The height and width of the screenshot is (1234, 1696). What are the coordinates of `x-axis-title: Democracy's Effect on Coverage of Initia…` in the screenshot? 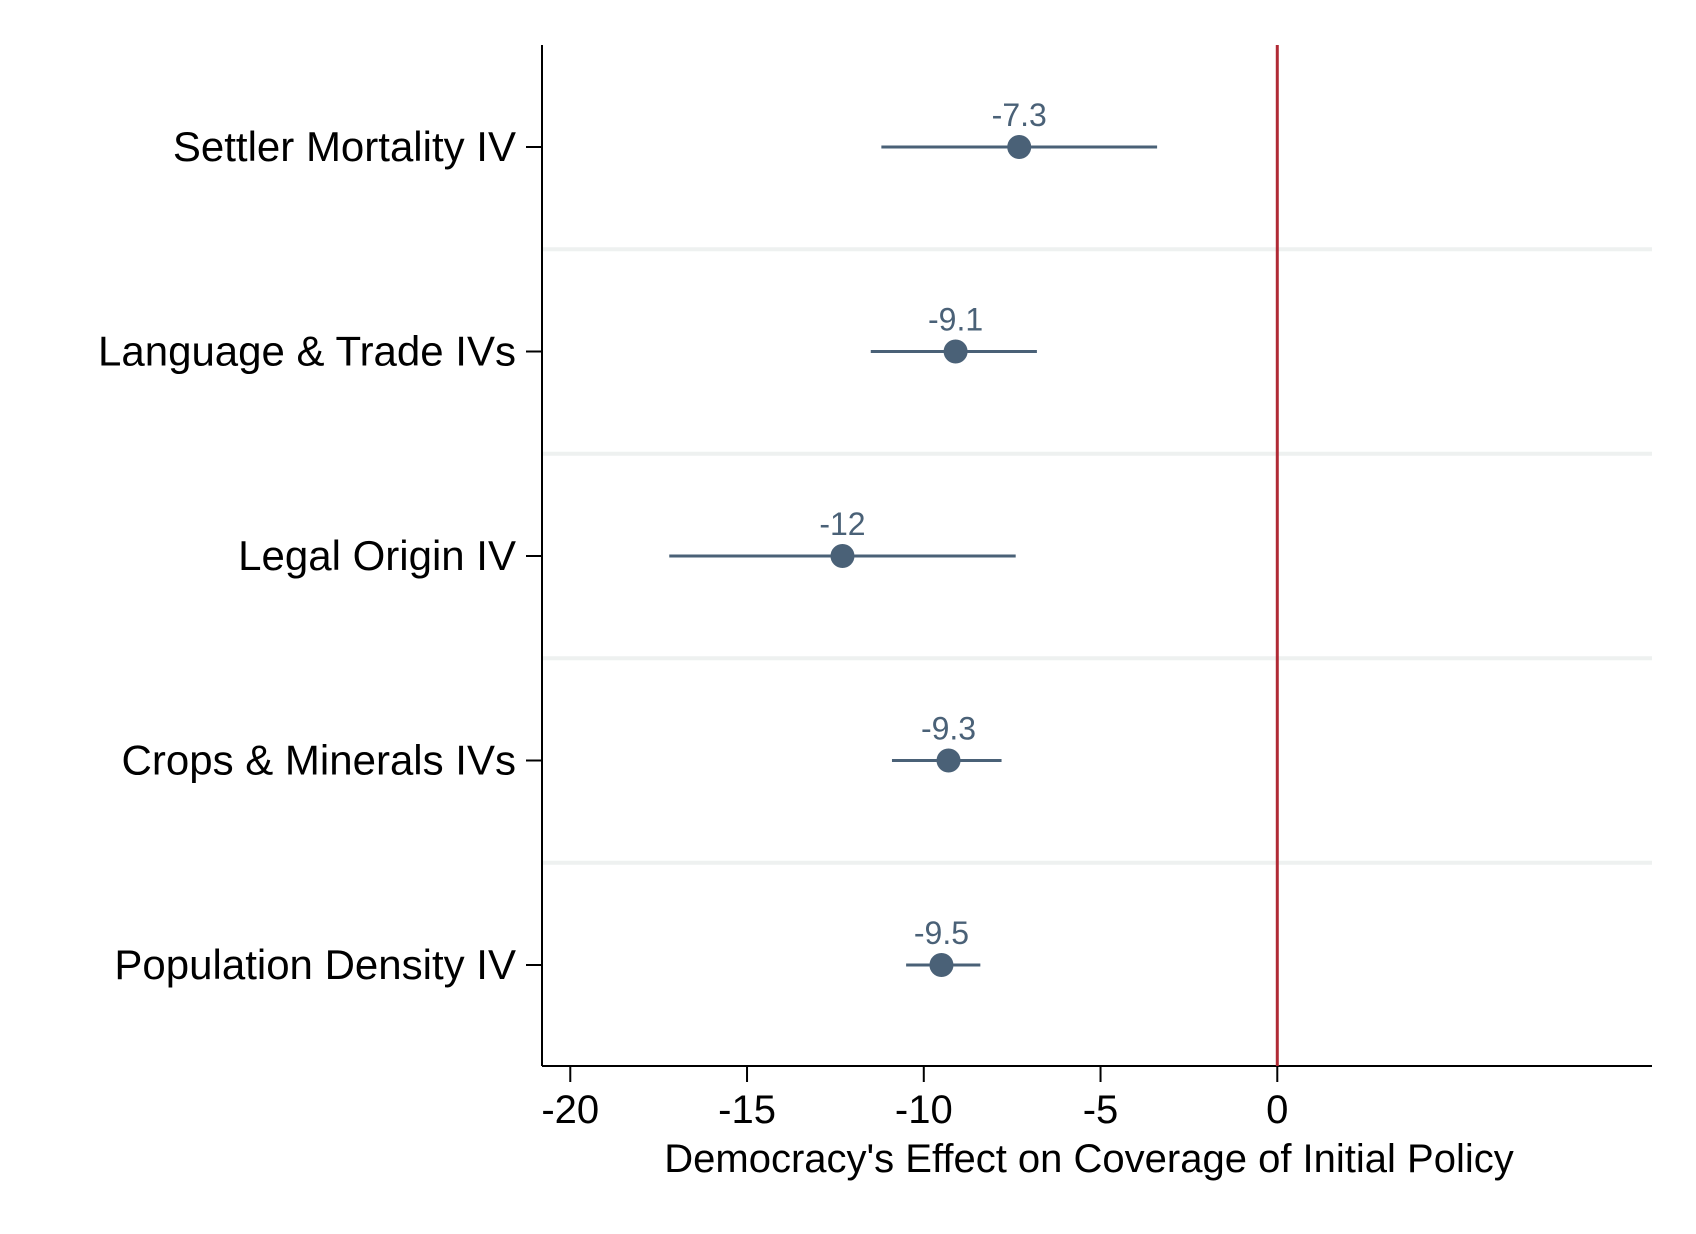 It's located at (1089, 1159).